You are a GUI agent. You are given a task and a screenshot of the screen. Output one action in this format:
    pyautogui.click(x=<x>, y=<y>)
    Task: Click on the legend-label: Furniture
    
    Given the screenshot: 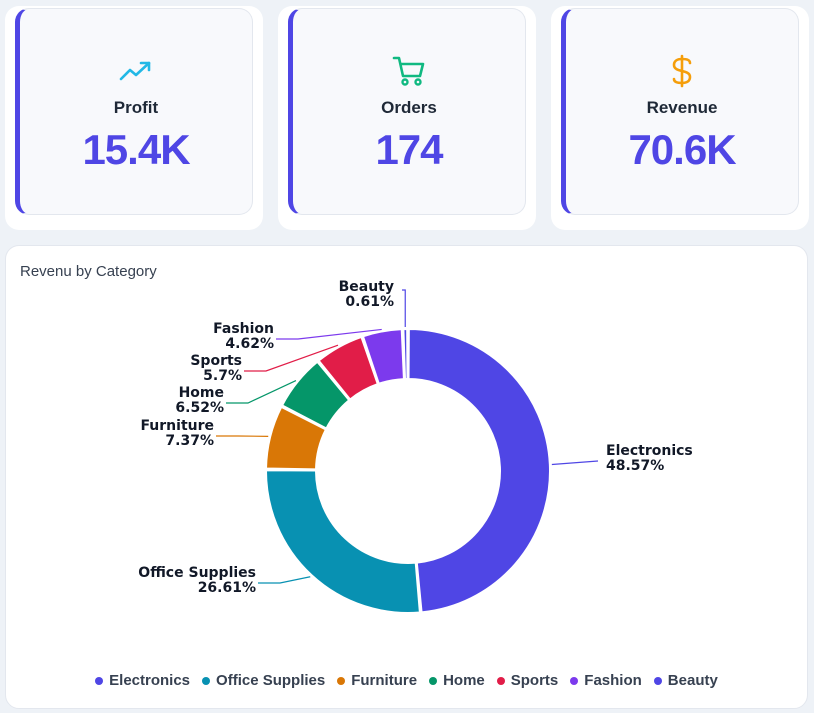 What is the action you would take?
    pyautogui.click(x=384, y=680)
    